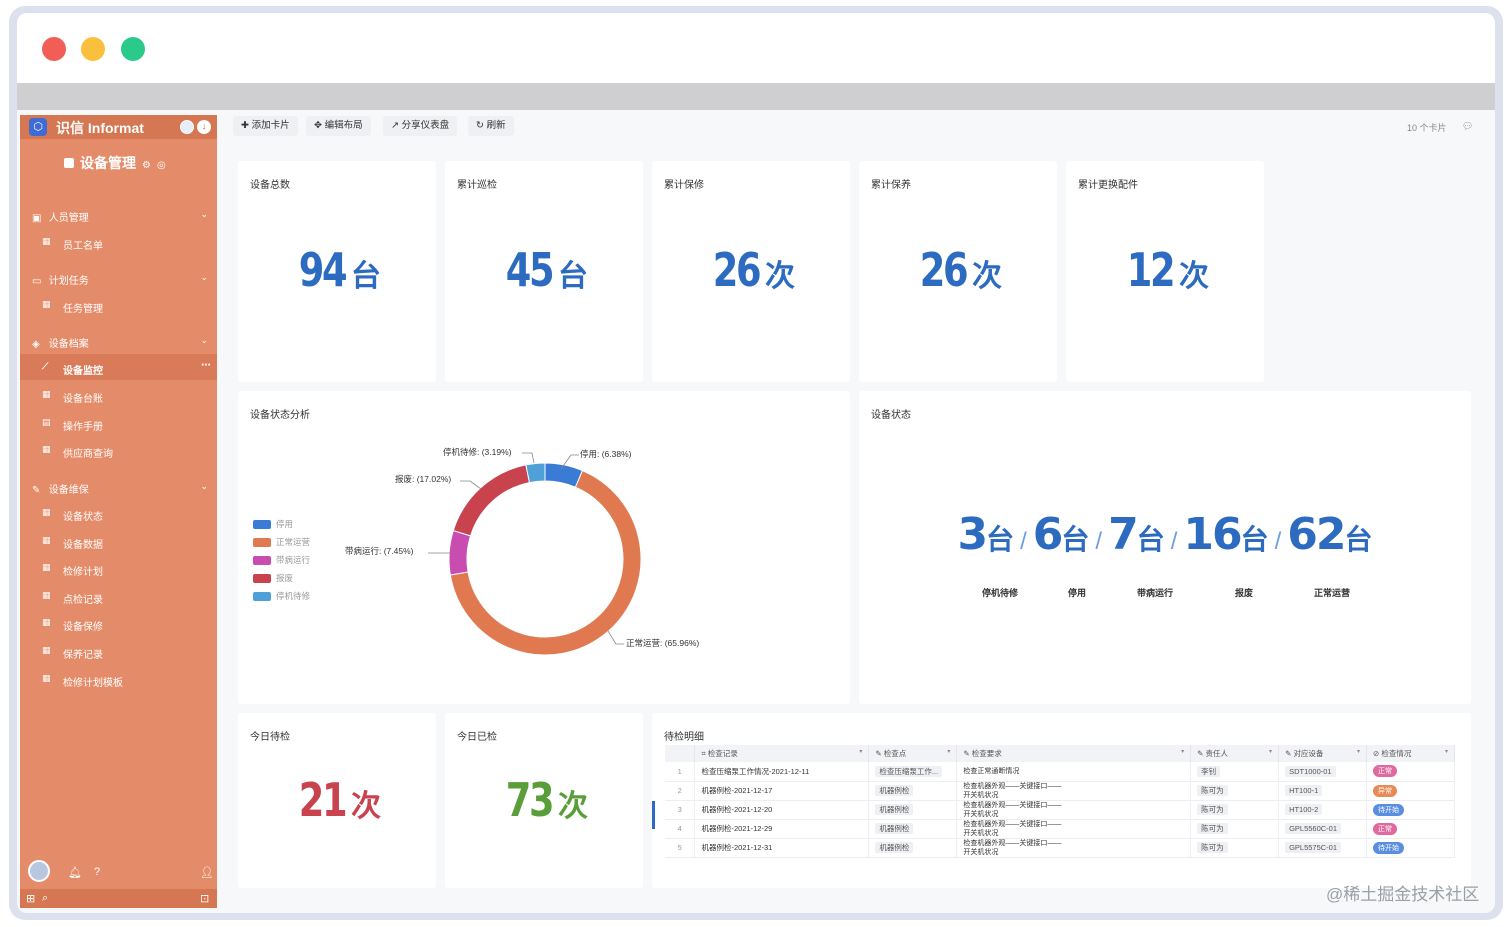 The width and height of the screenshot is (1512, 927). Describe the element at coordinates (1323, 829) in the screenshot. I see `device-cell: GPL5560C-01` at that location.